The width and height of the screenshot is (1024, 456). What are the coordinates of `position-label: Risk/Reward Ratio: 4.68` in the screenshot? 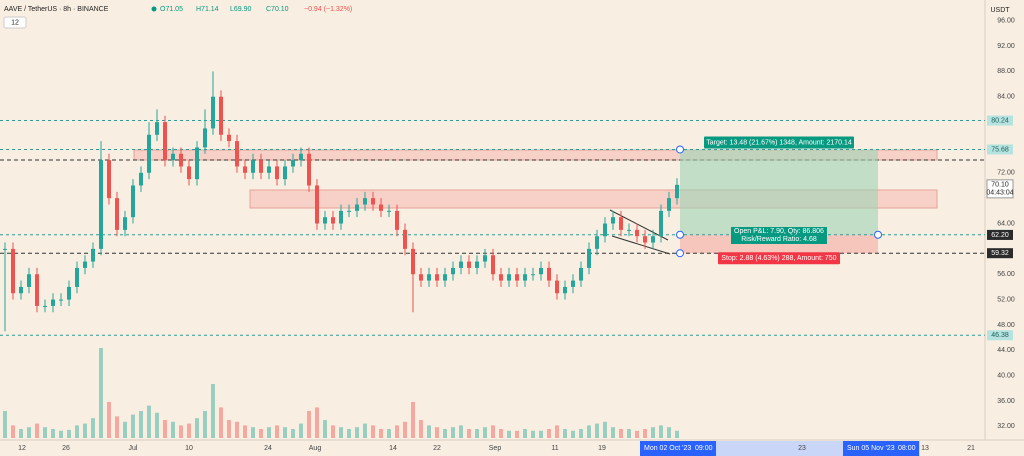 It's located at (779, 239).